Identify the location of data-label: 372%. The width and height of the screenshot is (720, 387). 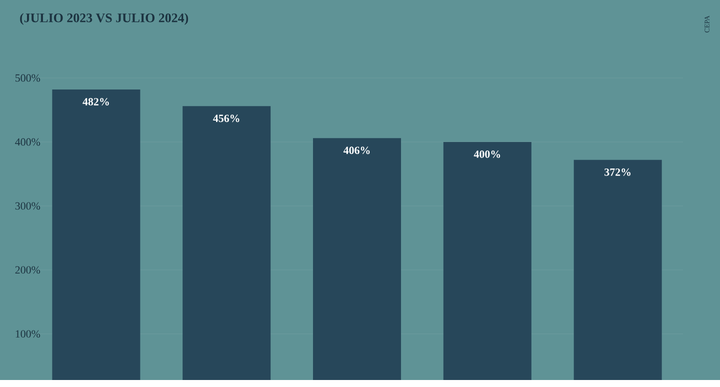
(617, 172).